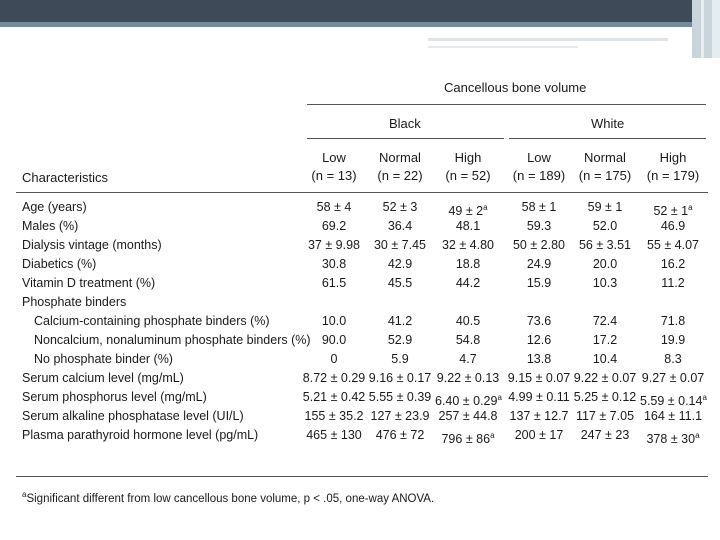 The image size is (720, 540). Describe the element at coordinates (673, 245) in the screenshot. I see `table-cell: 55 ± 4.07` at that location.